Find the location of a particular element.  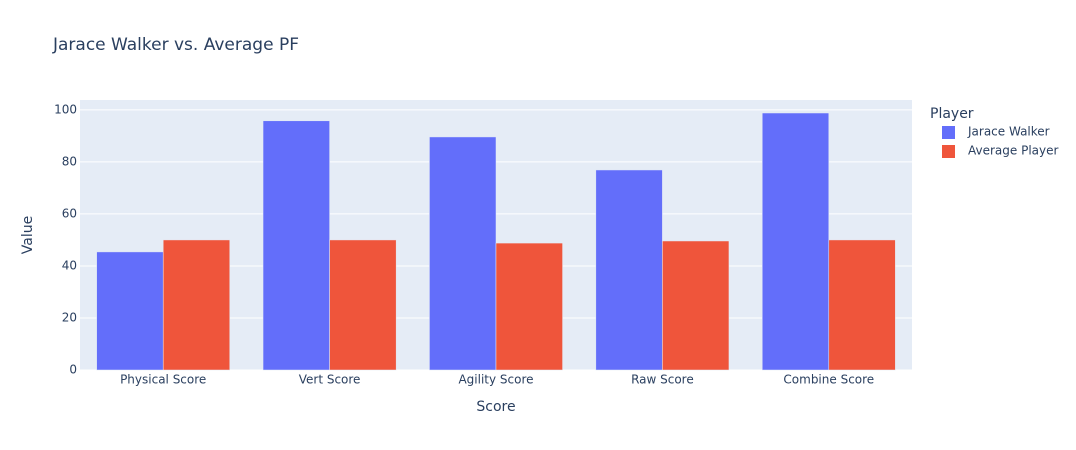

y-tick-label: 80 is located at coordinates (69, 161).